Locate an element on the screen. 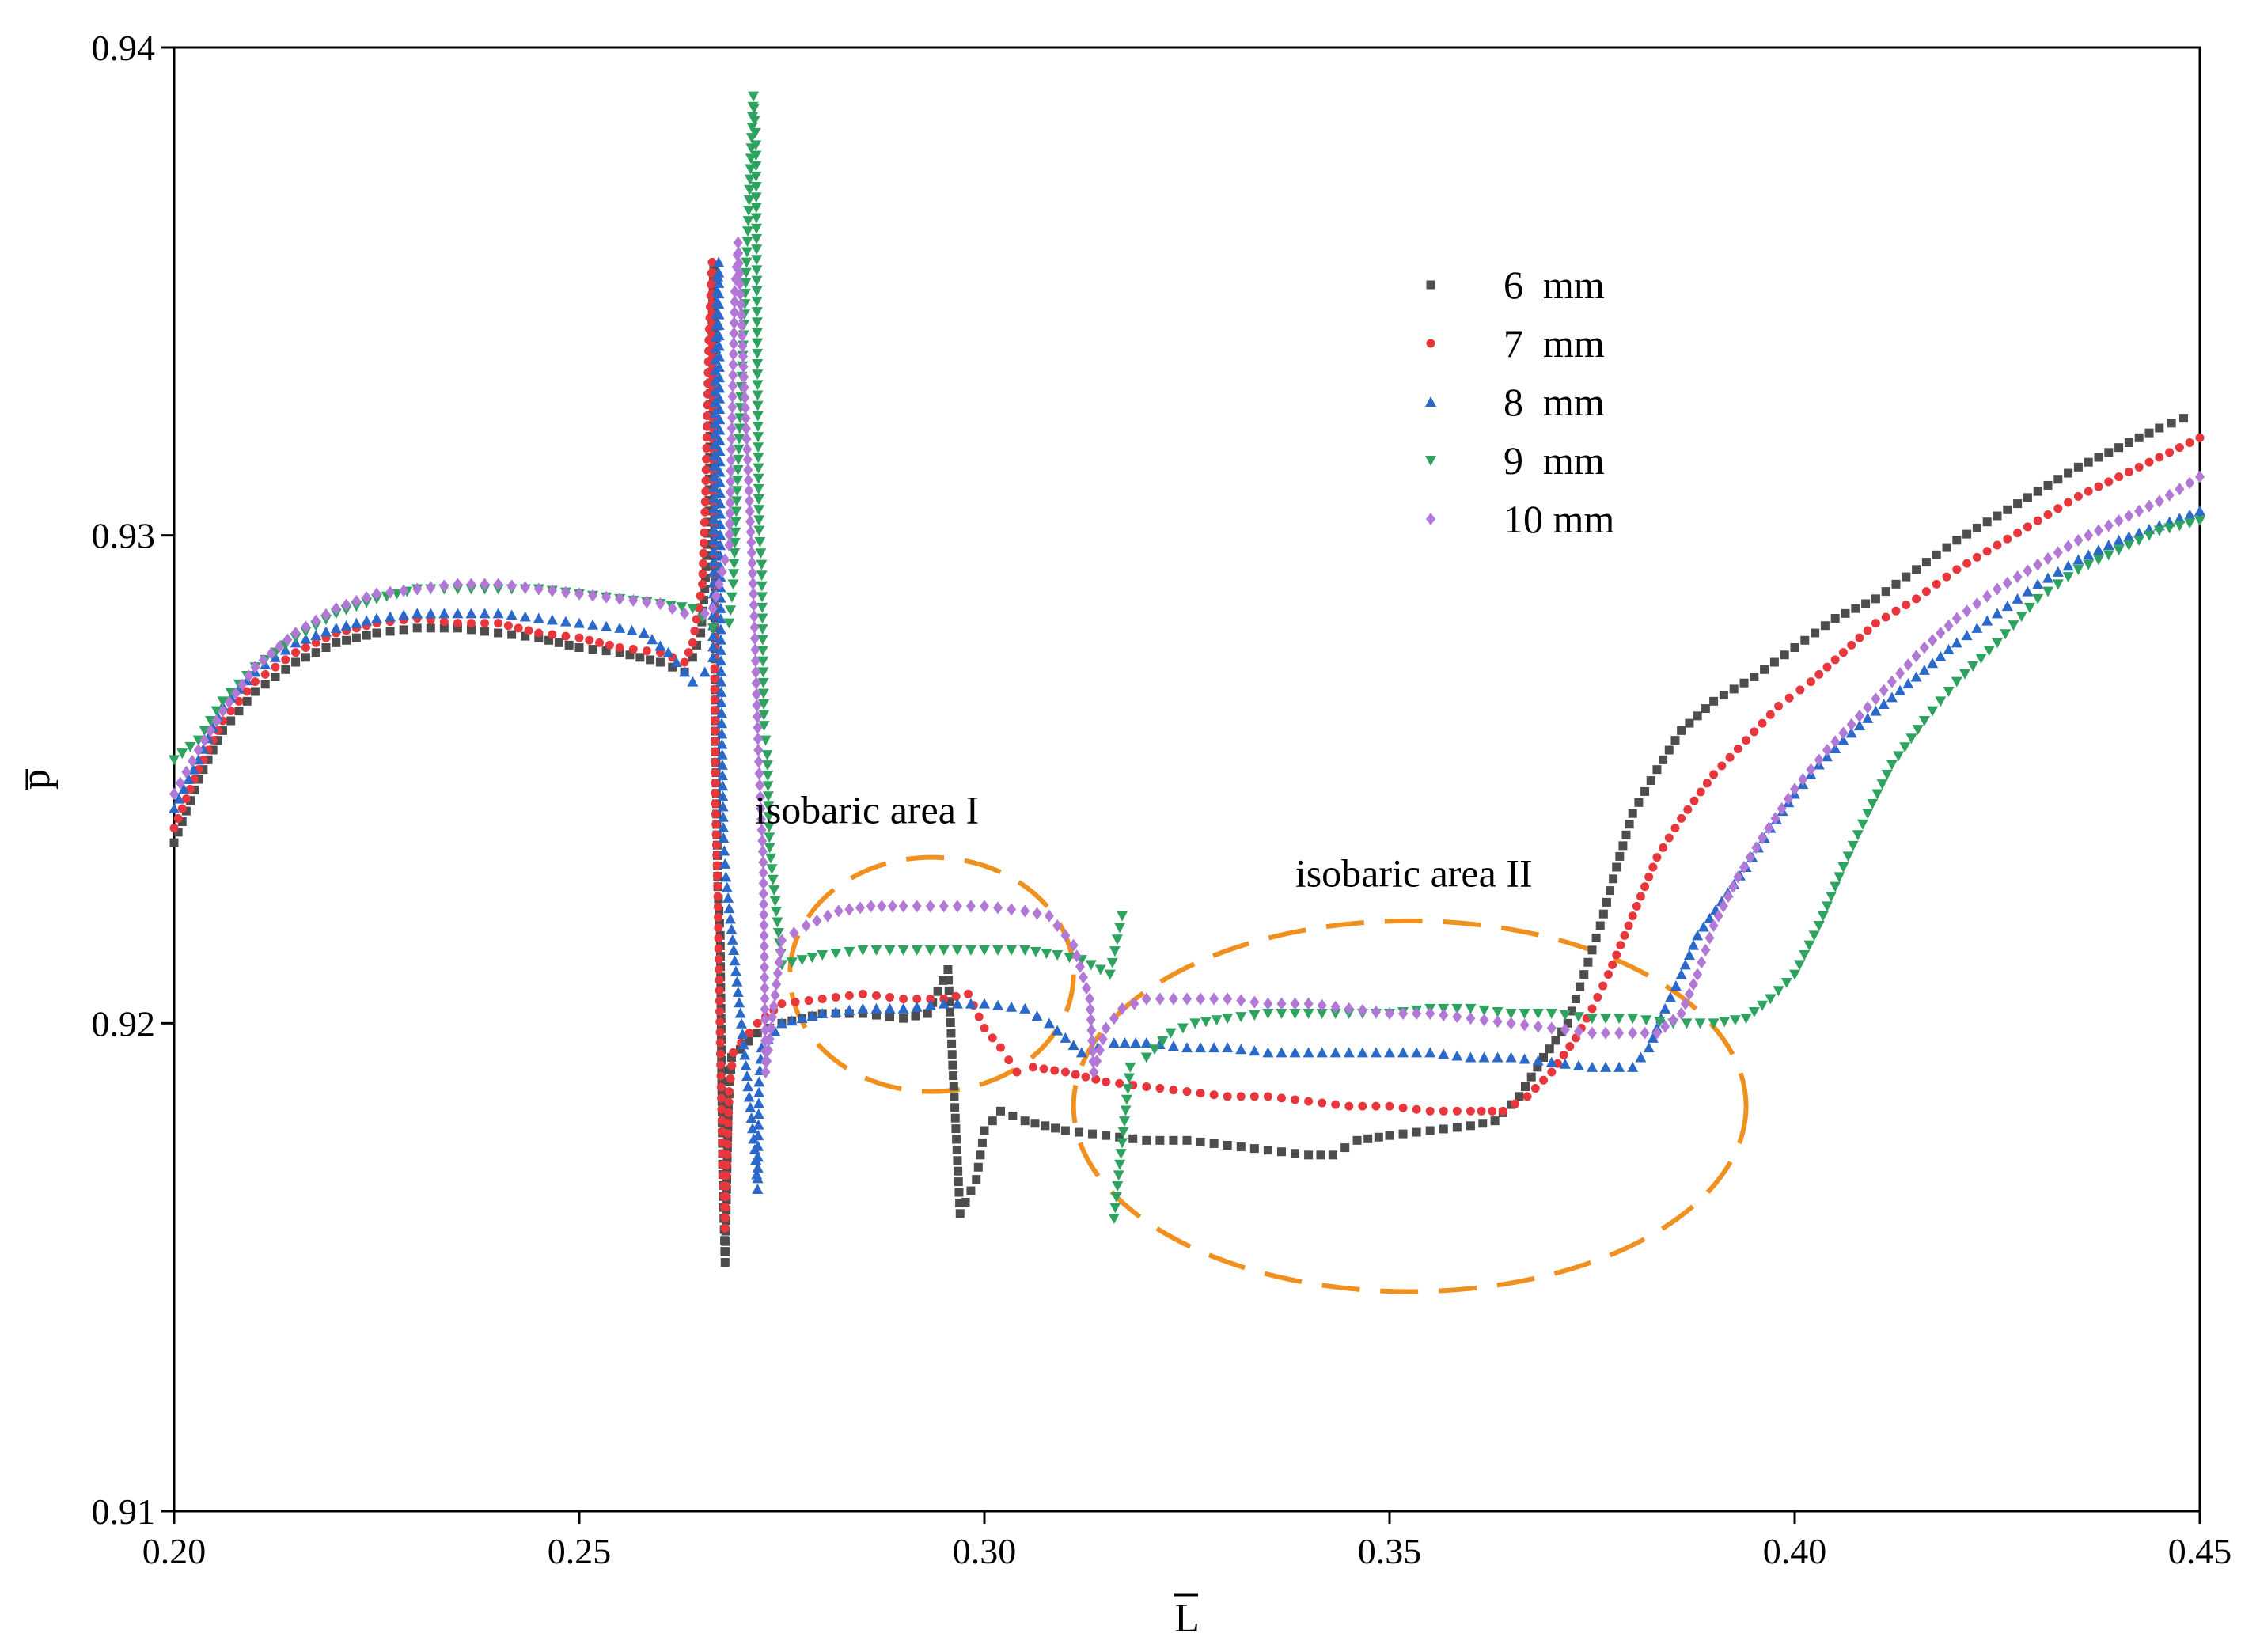 The height and width of the screenshot is (1652, 2260). legend-label: 6 mm is located at coordinates (1554, 285).